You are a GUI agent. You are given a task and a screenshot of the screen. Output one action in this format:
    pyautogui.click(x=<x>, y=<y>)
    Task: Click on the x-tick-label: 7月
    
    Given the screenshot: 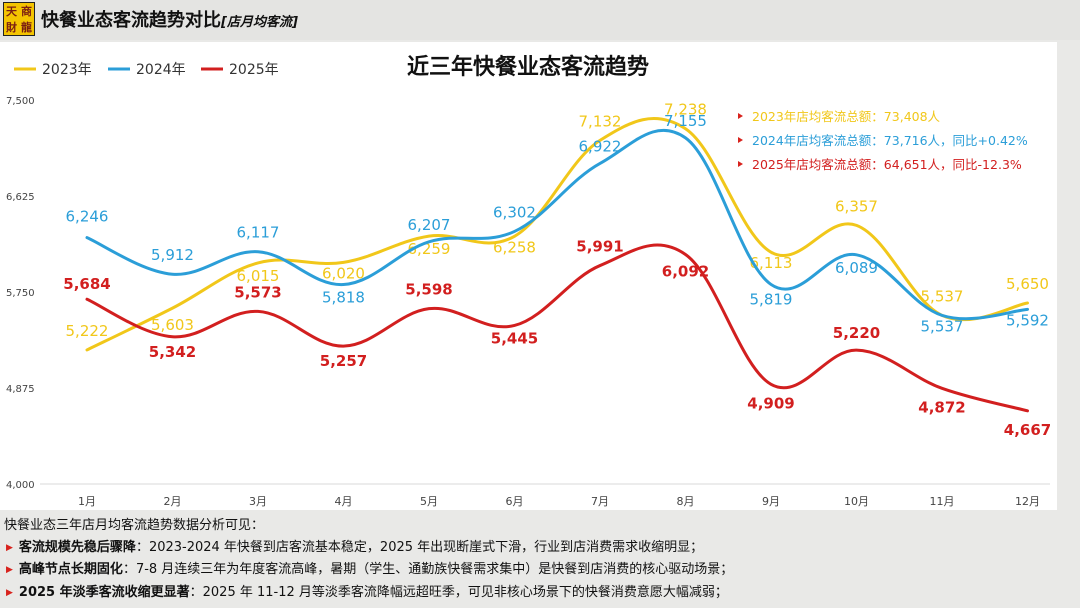 What is the action you would take?
    pyautogui.click(x=600, y=501)
    